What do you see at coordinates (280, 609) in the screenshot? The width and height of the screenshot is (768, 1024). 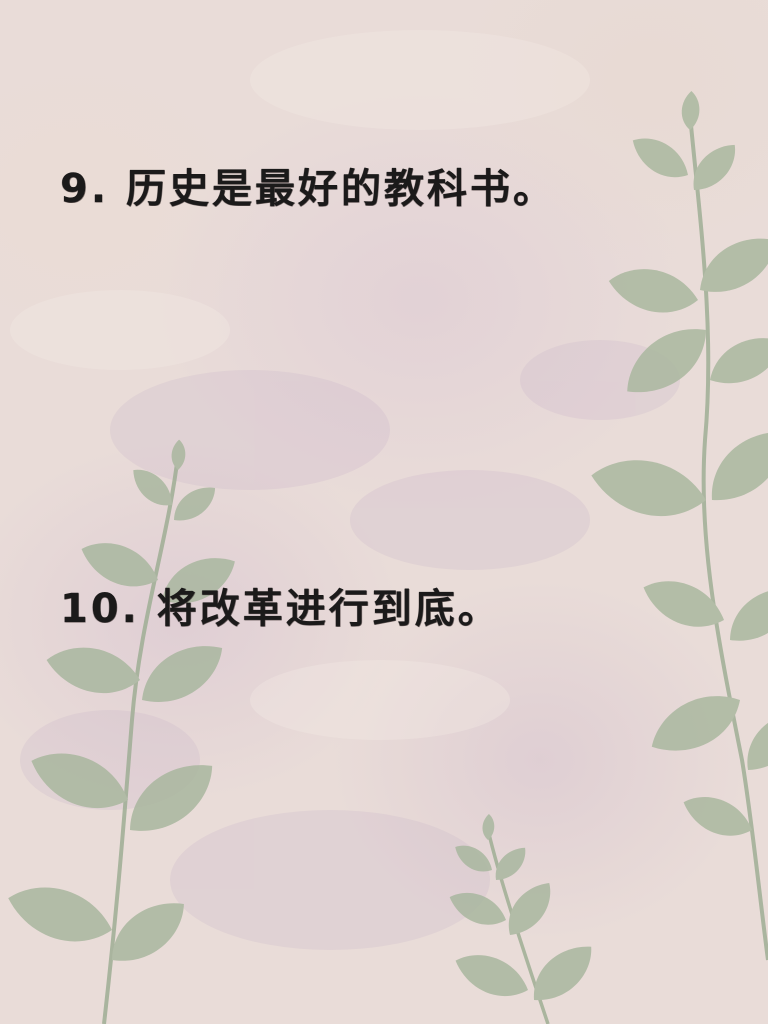 I see `line-10: 10. 将改革进行到底。` at bounding box center [280, 609].